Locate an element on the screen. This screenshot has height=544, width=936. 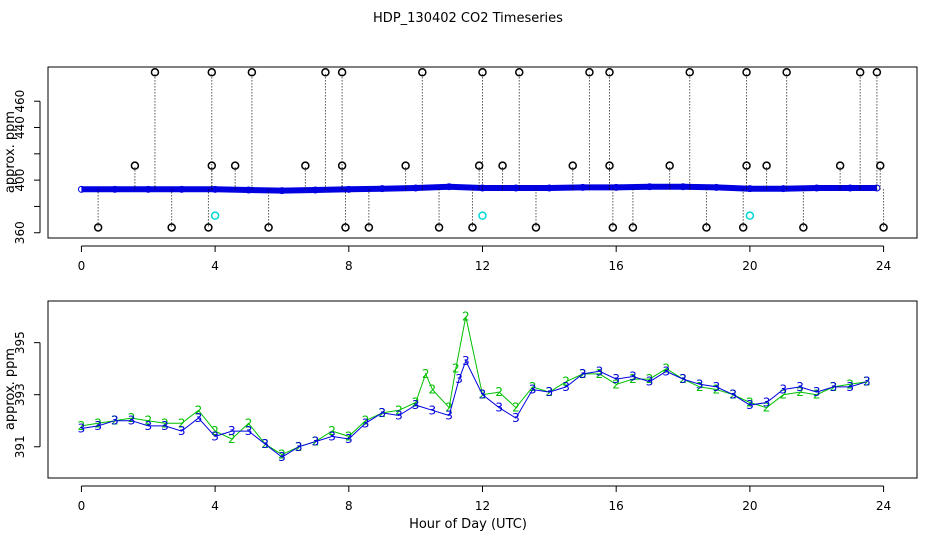
bottom-x-ticks: 0 4 8 12 16 20 24 is located at coordinates (484, 499).